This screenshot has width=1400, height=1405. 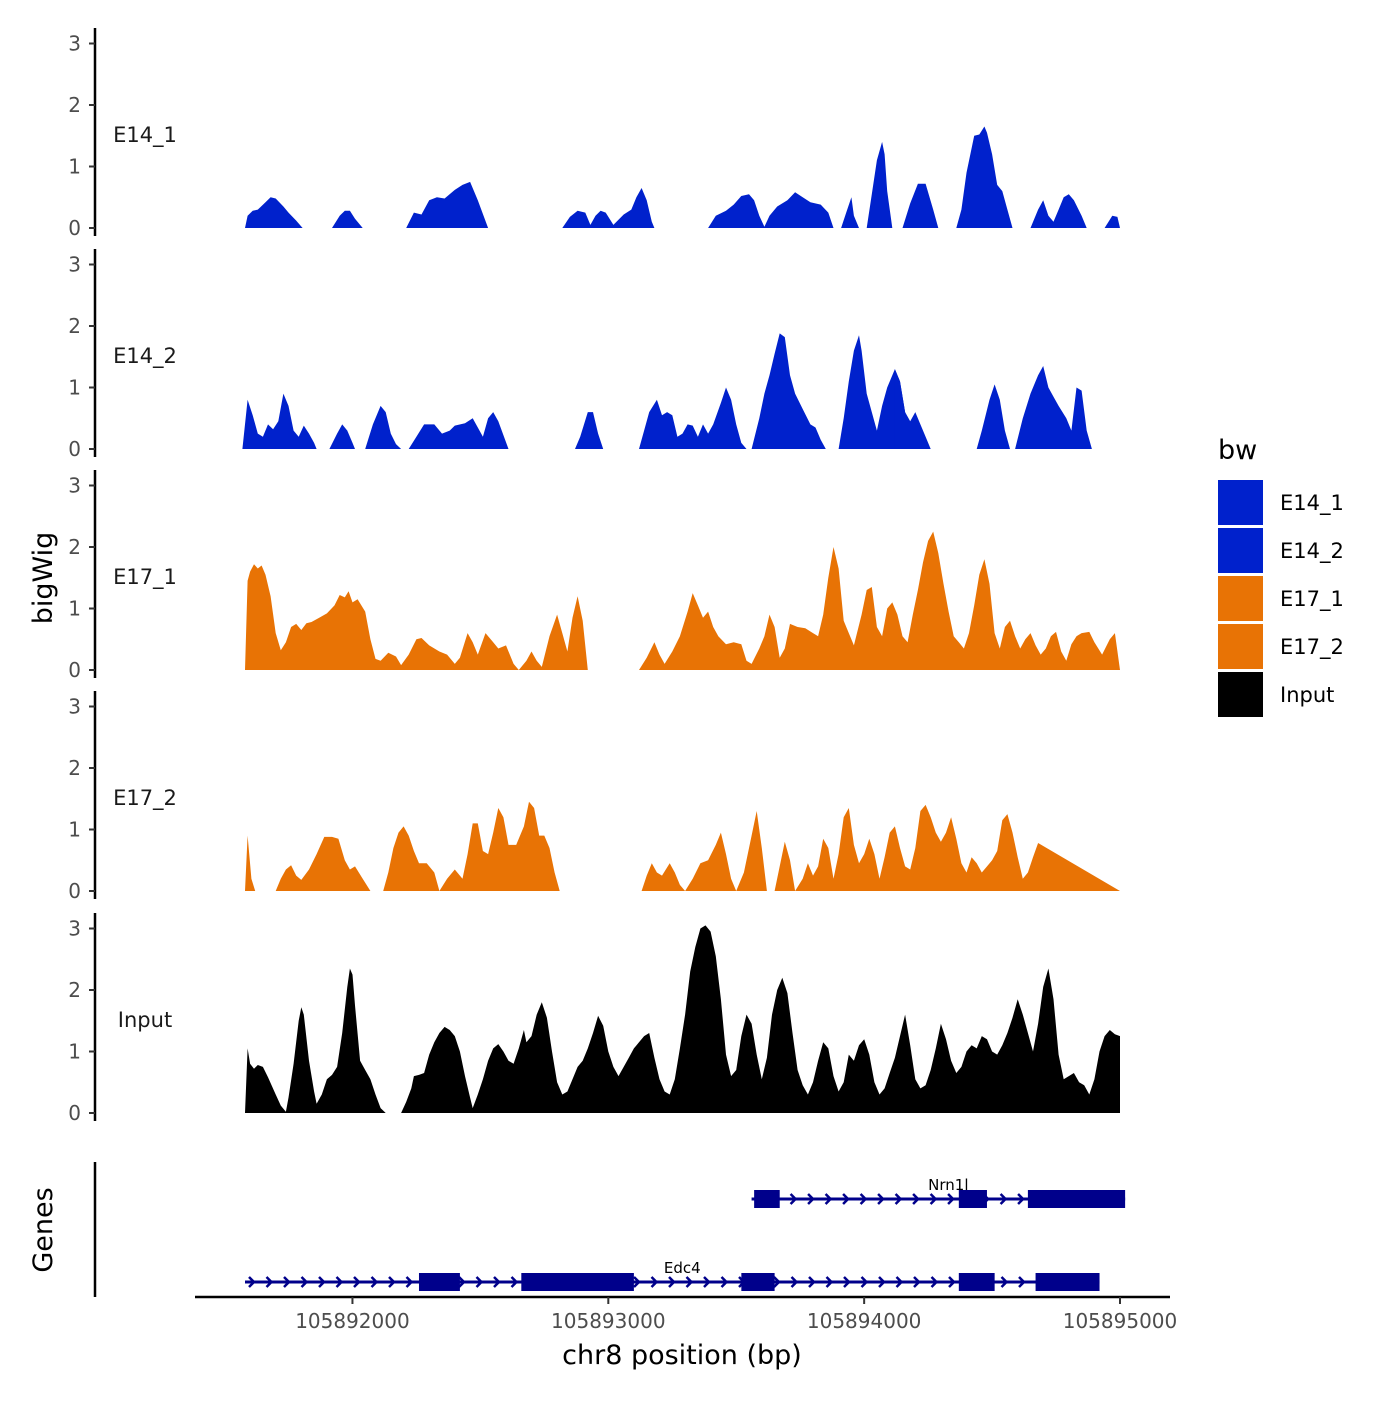 What do you see at coordinates (864, 1321) in the screenshot?
I see `x-tick-label: 105894000` at bounding box center [864, 1321].